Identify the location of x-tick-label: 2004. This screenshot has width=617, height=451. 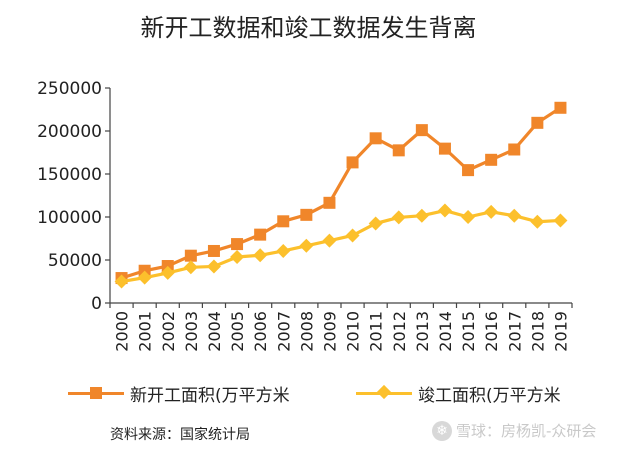
(214, 331).